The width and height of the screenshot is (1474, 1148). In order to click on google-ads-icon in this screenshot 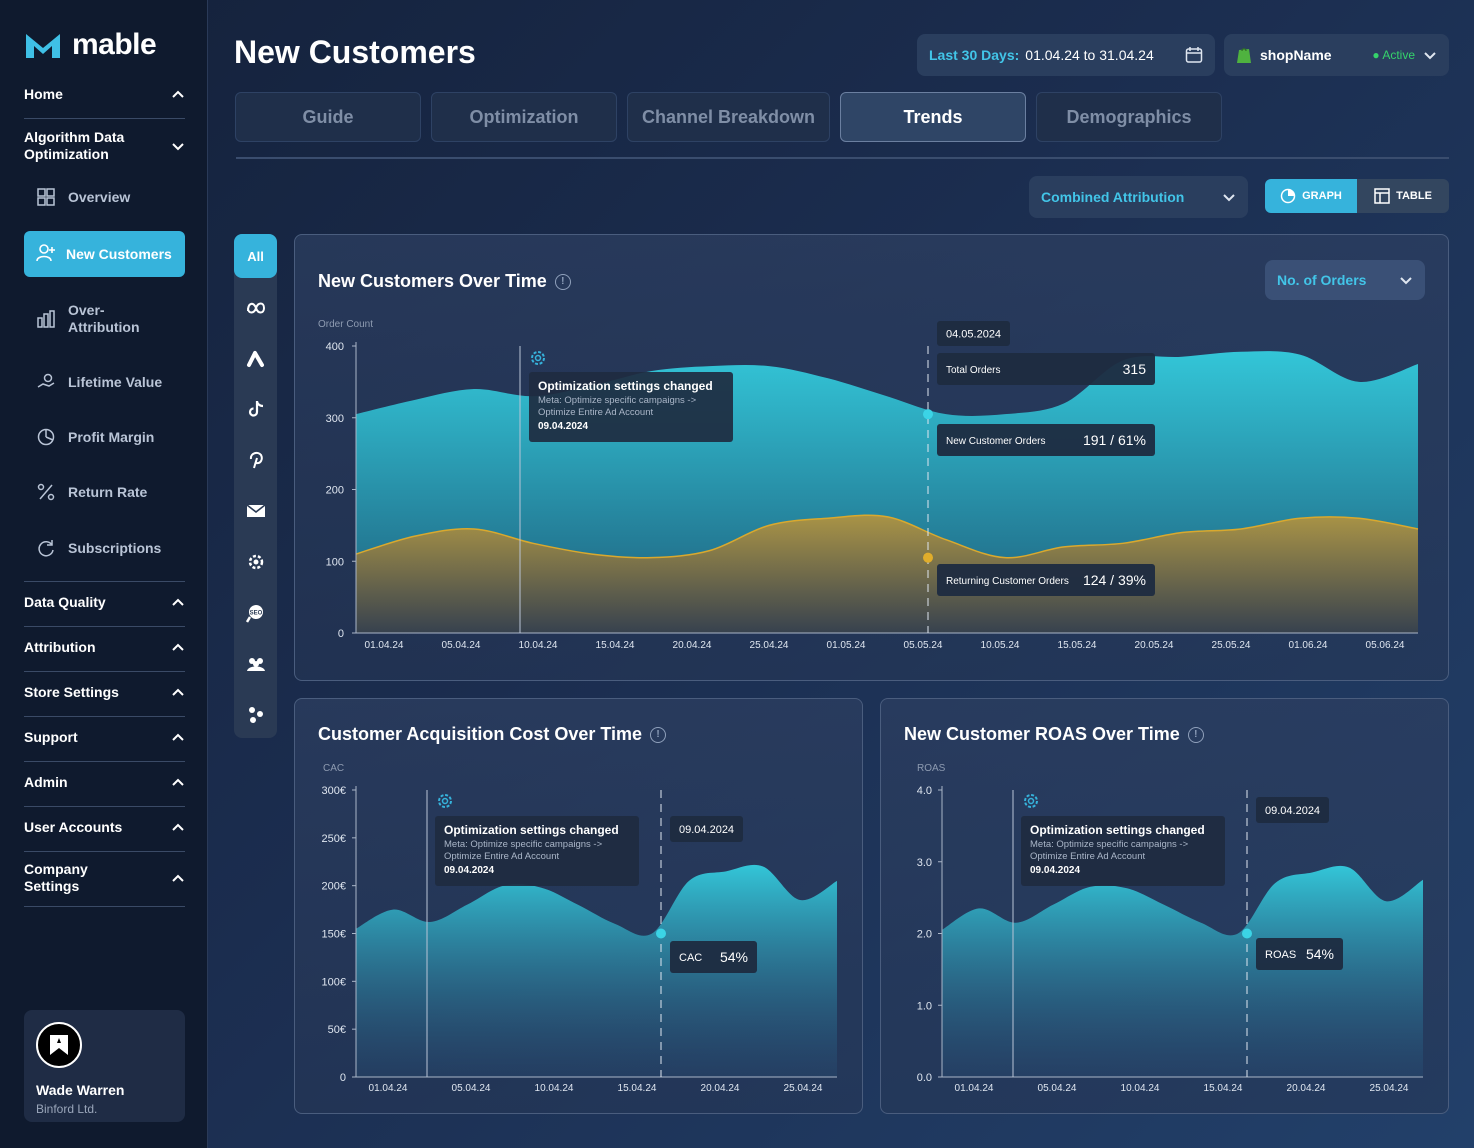, I will do `click(256, 358)`.